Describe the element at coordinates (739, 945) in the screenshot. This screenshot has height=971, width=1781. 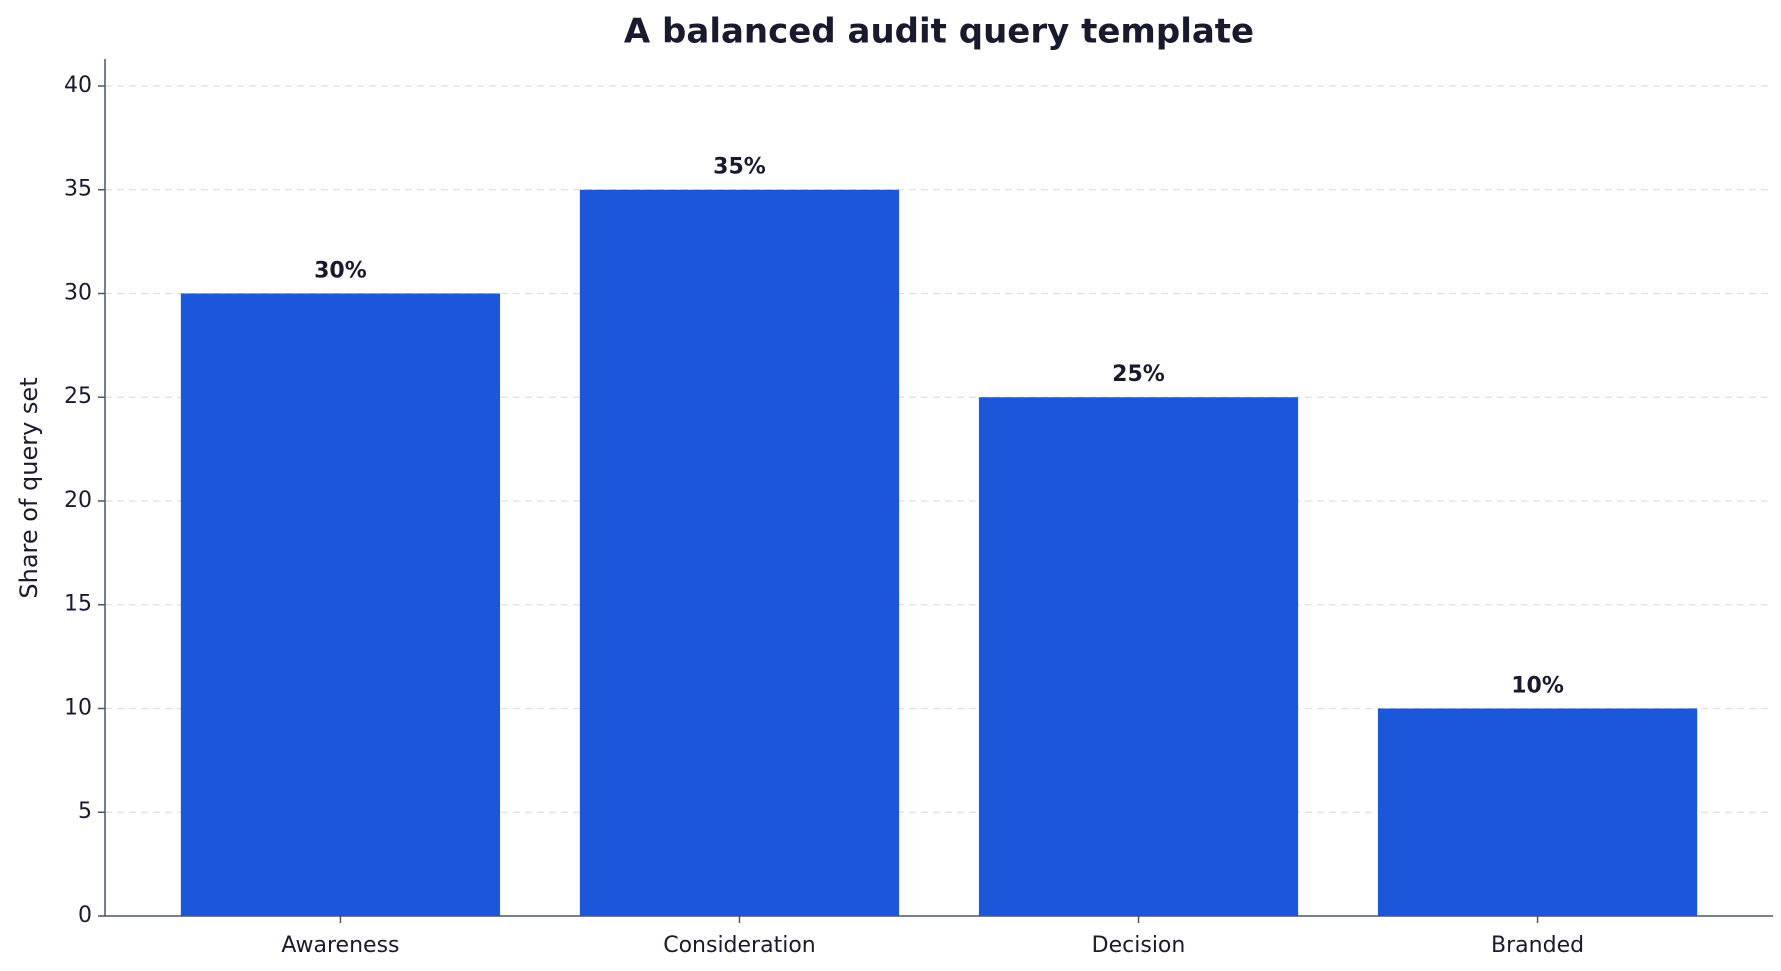
I see `x-tick-label: Consideration` at that location.